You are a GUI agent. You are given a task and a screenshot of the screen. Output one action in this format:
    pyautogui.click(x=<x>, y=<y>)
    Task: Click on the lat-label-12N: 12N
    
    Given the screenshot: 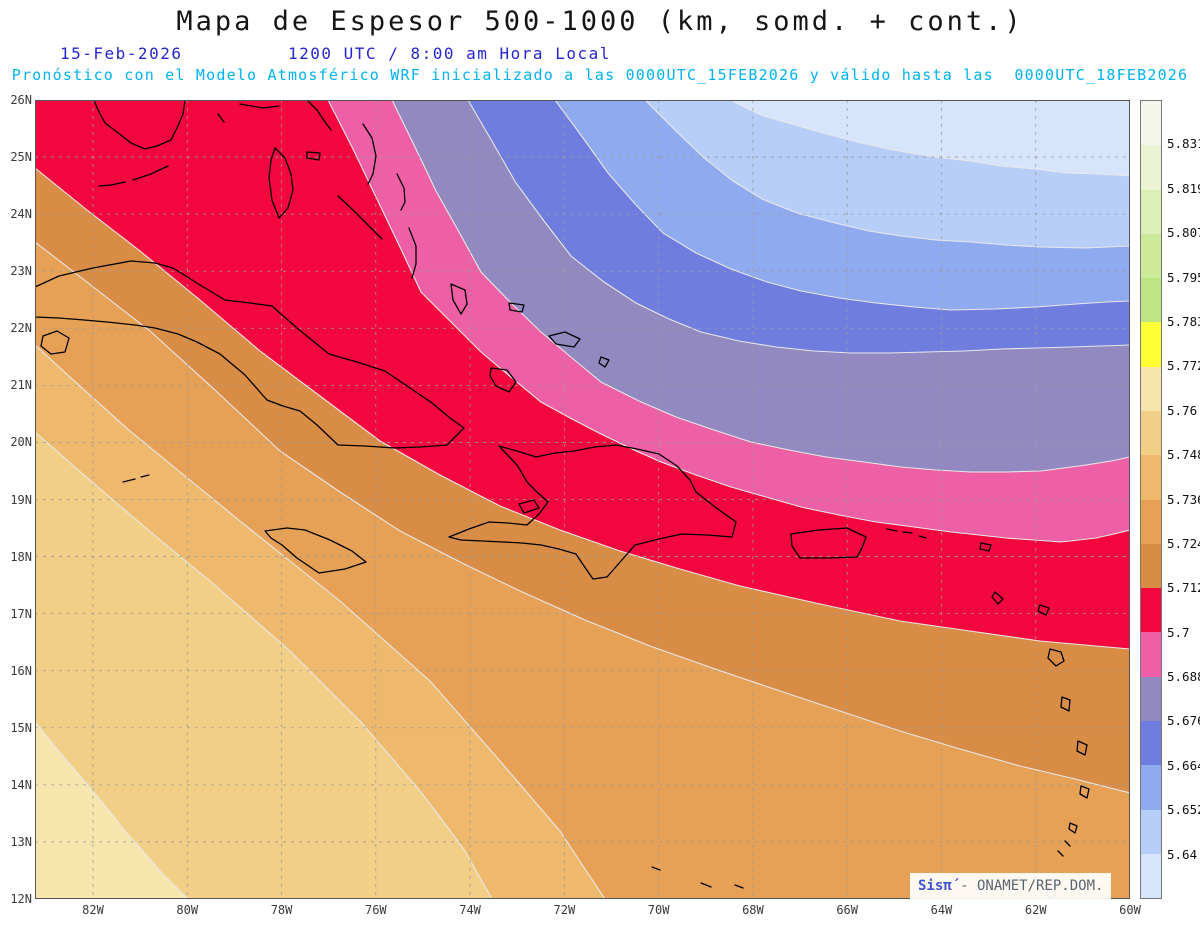 What is the action you would take?
    pyautogui.click(x=21, y=899)
    